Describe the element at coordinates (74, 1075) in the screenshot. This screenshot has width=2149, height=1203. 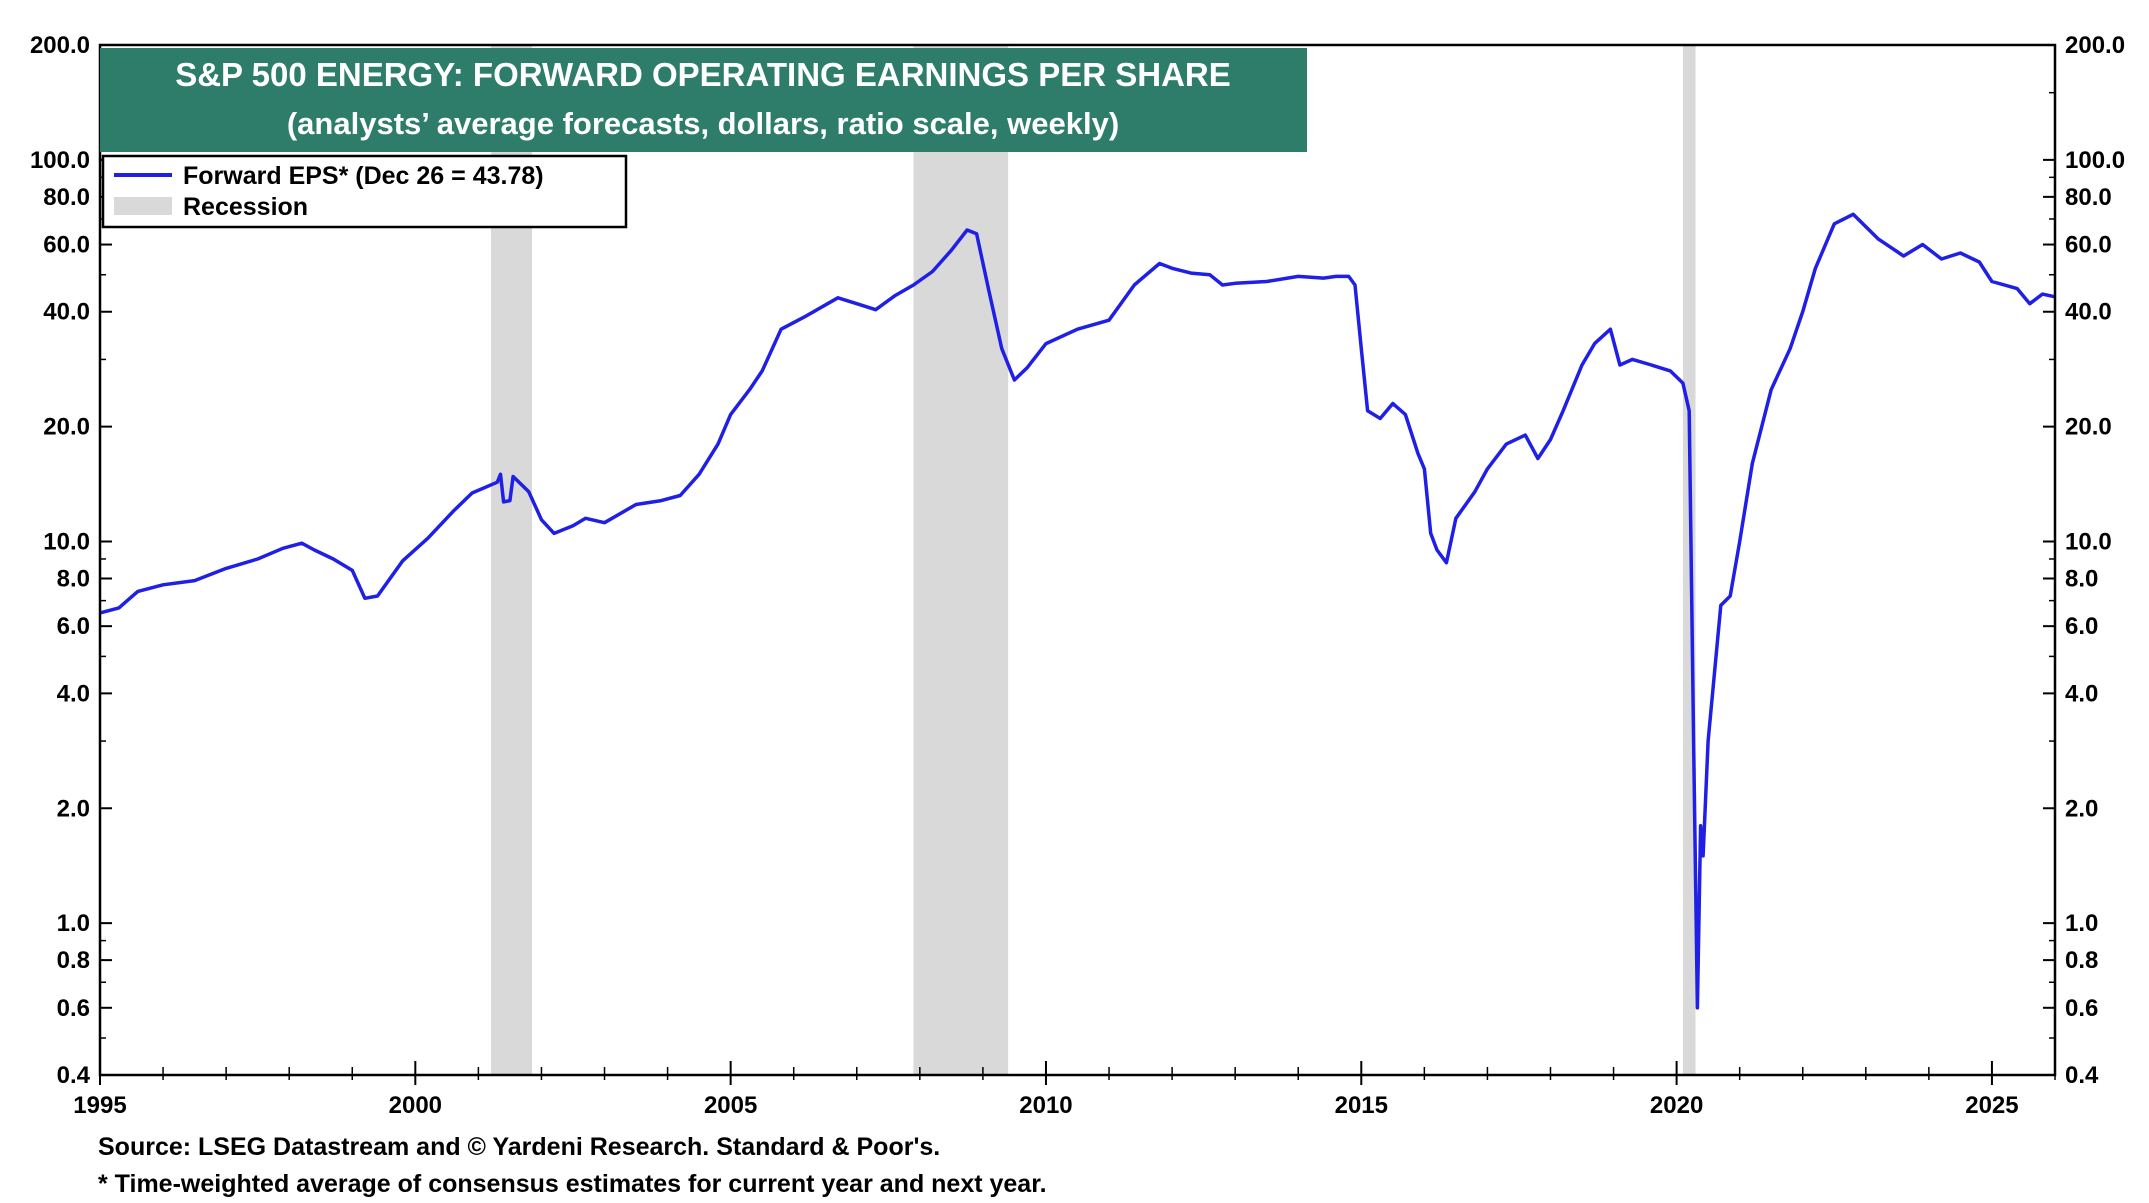
I see `y-tick-label-left: 0.4` at that location.